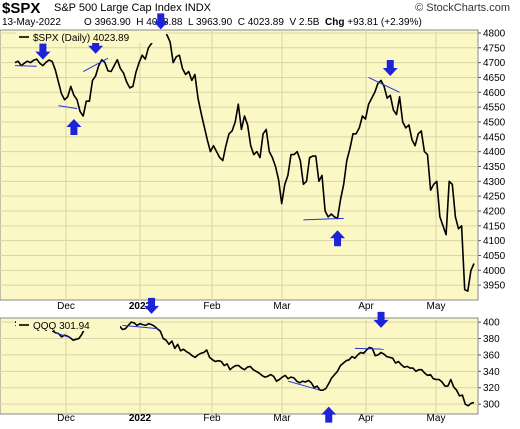 Image resolution: width=520 pixels, height=429 pixels. What do you see at coordinates (494, 137) in the screenshot?
I see `y-tick-label: 4450` at bounding box center [494, 137].